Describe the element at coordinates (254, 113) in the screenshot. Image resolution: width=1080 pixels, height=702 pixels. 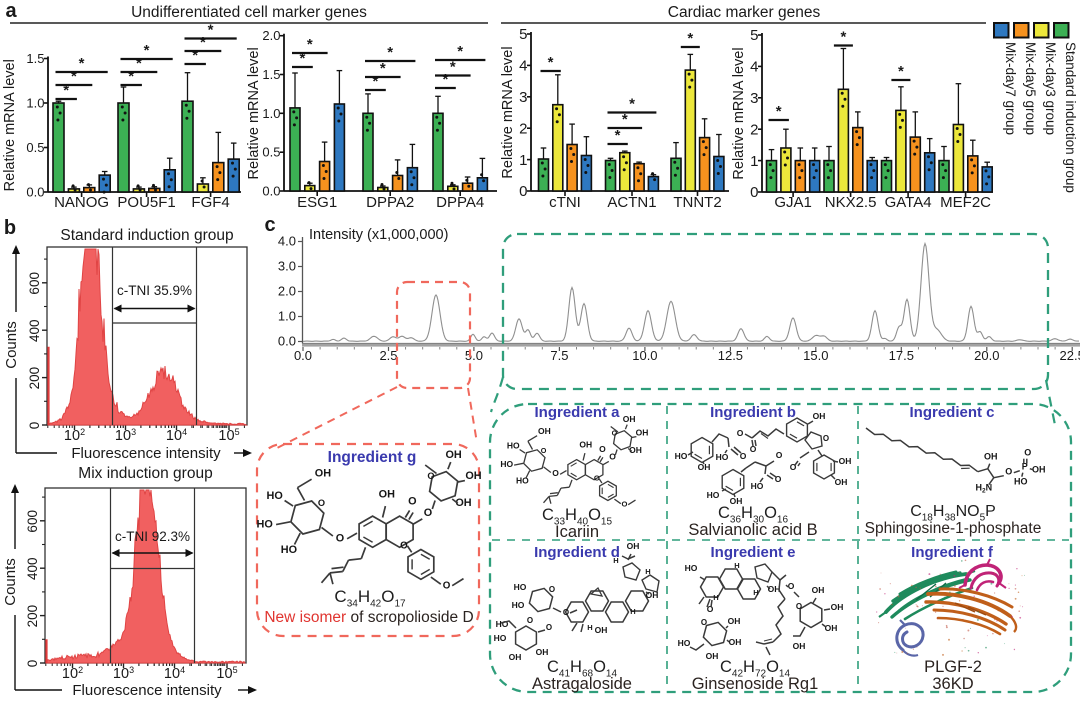
I see `svg-text: Relative mRNA level` at that location.